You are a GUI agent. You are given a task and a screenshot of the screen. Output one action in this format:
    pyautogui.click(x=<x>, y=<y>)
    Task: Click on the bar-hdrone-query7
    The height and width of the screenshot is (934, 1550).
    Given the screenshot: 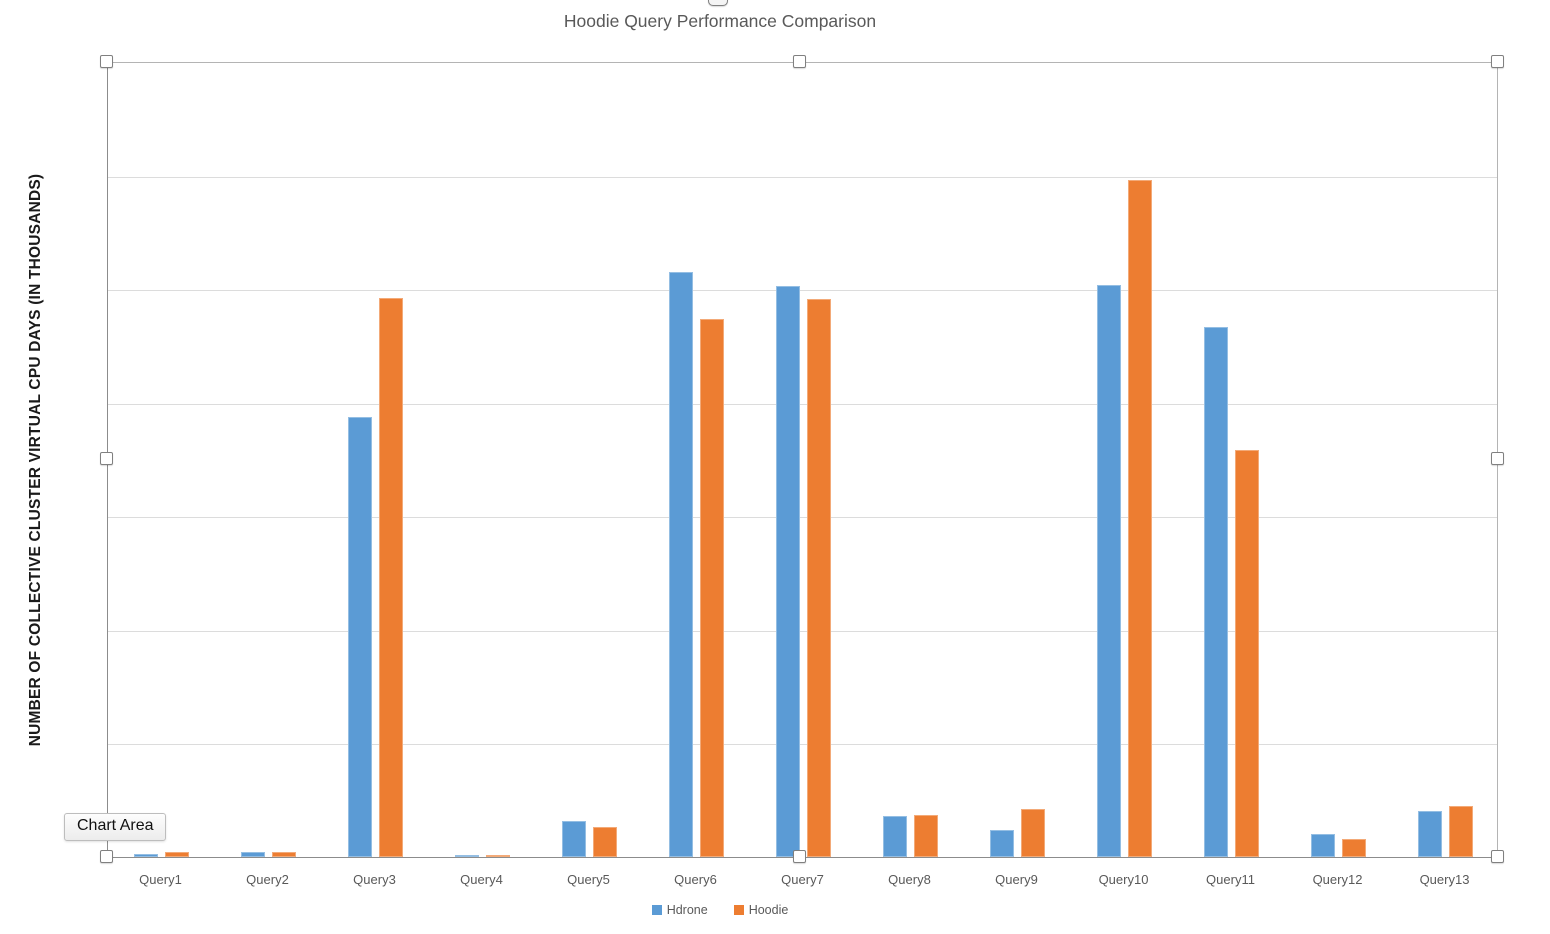 What is the action you would take?
    pyautogui.click(x=788, y=571)
    